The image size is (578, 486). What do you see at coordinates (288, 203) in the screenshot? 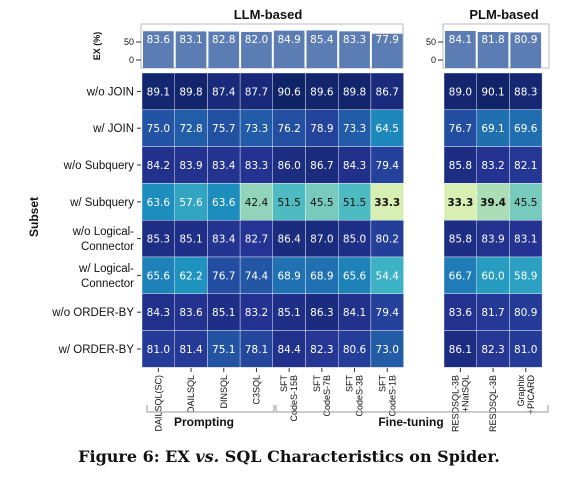
I see `llm-cell-value-3-4: 51.5` at bounding box center [288, 203].